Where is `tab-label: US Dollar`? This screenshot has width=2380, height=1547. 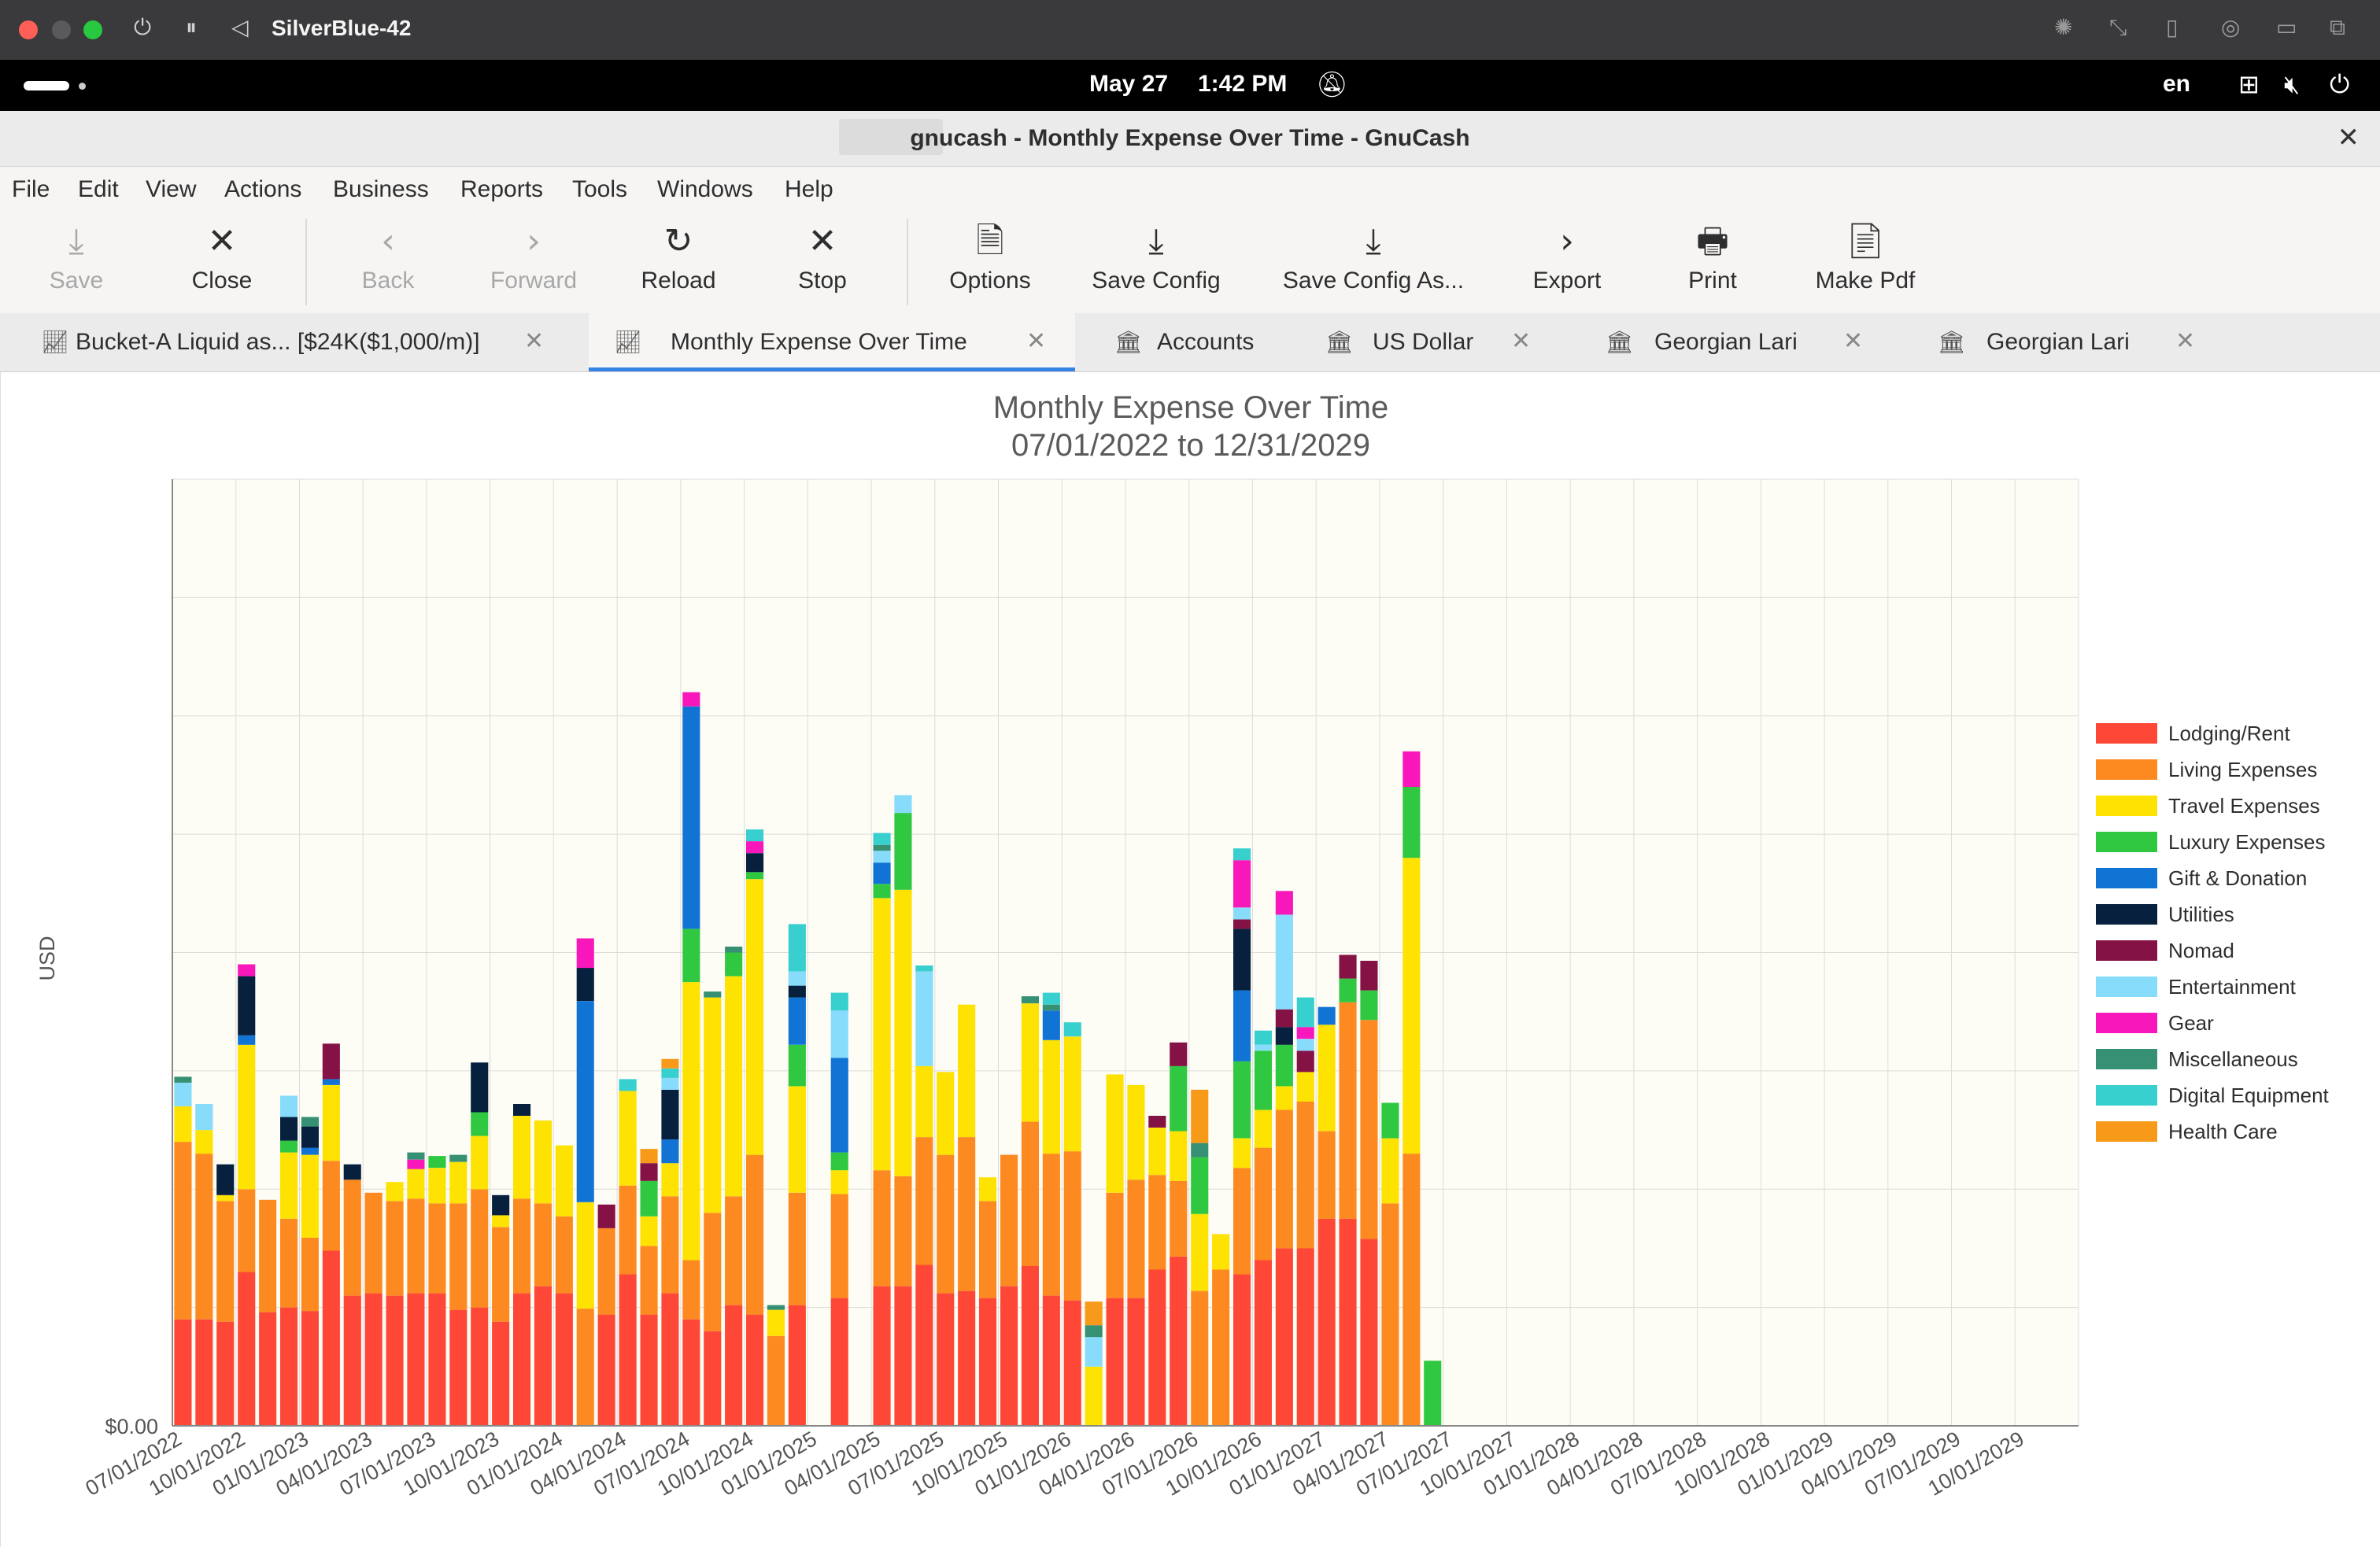 tab-label: US Dollar is located at coordinates (1423, 342).